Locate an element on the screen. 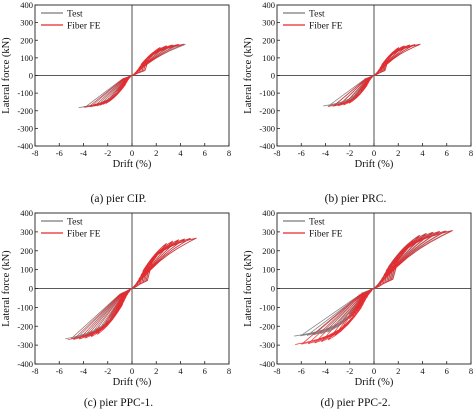  caption-d: (d) pier PPC-2. is located at coordinates (355, 403).